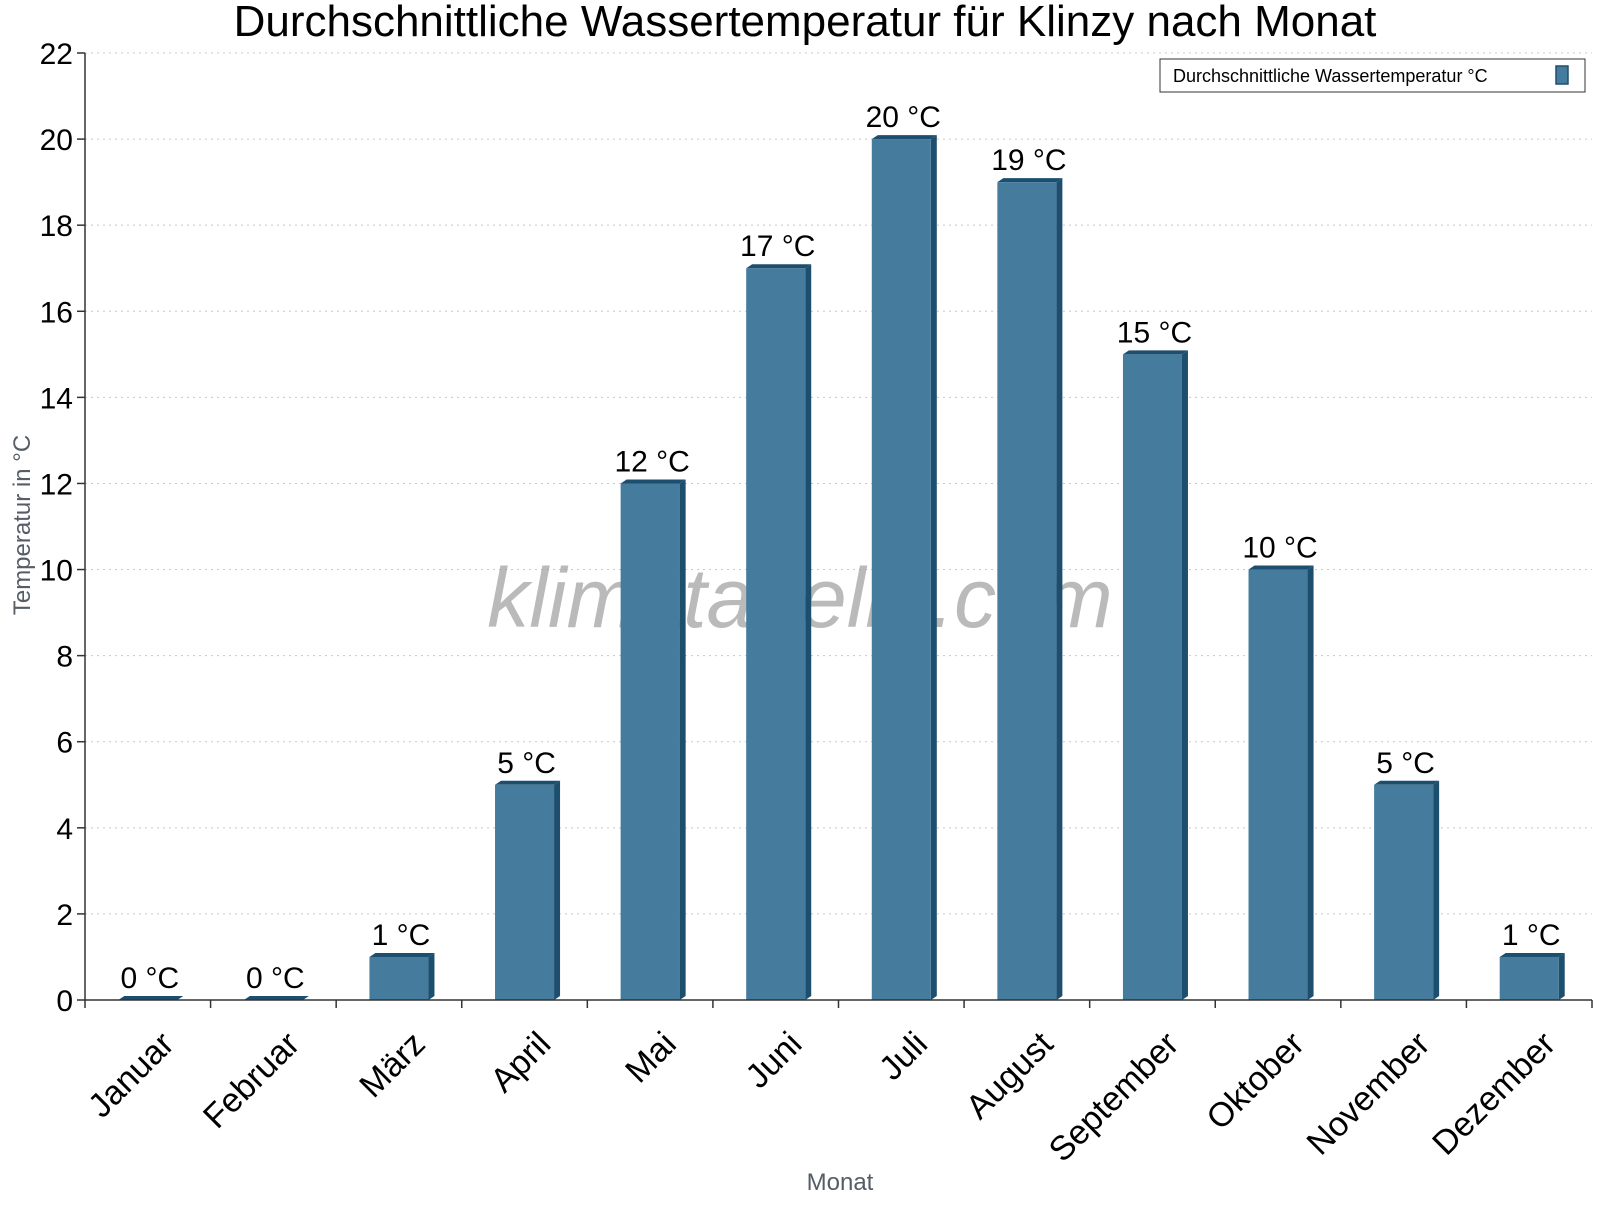 The width and height of the screenshot is (1600, 1205). I want to click on x-axis-label: Monat, so click(840, 1182).